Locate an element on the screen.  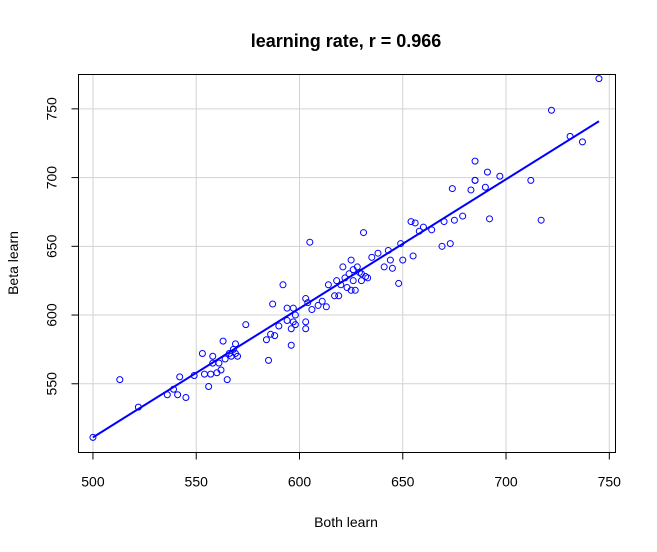
x-tick-label: 650 is located at coordinates (403, 482).